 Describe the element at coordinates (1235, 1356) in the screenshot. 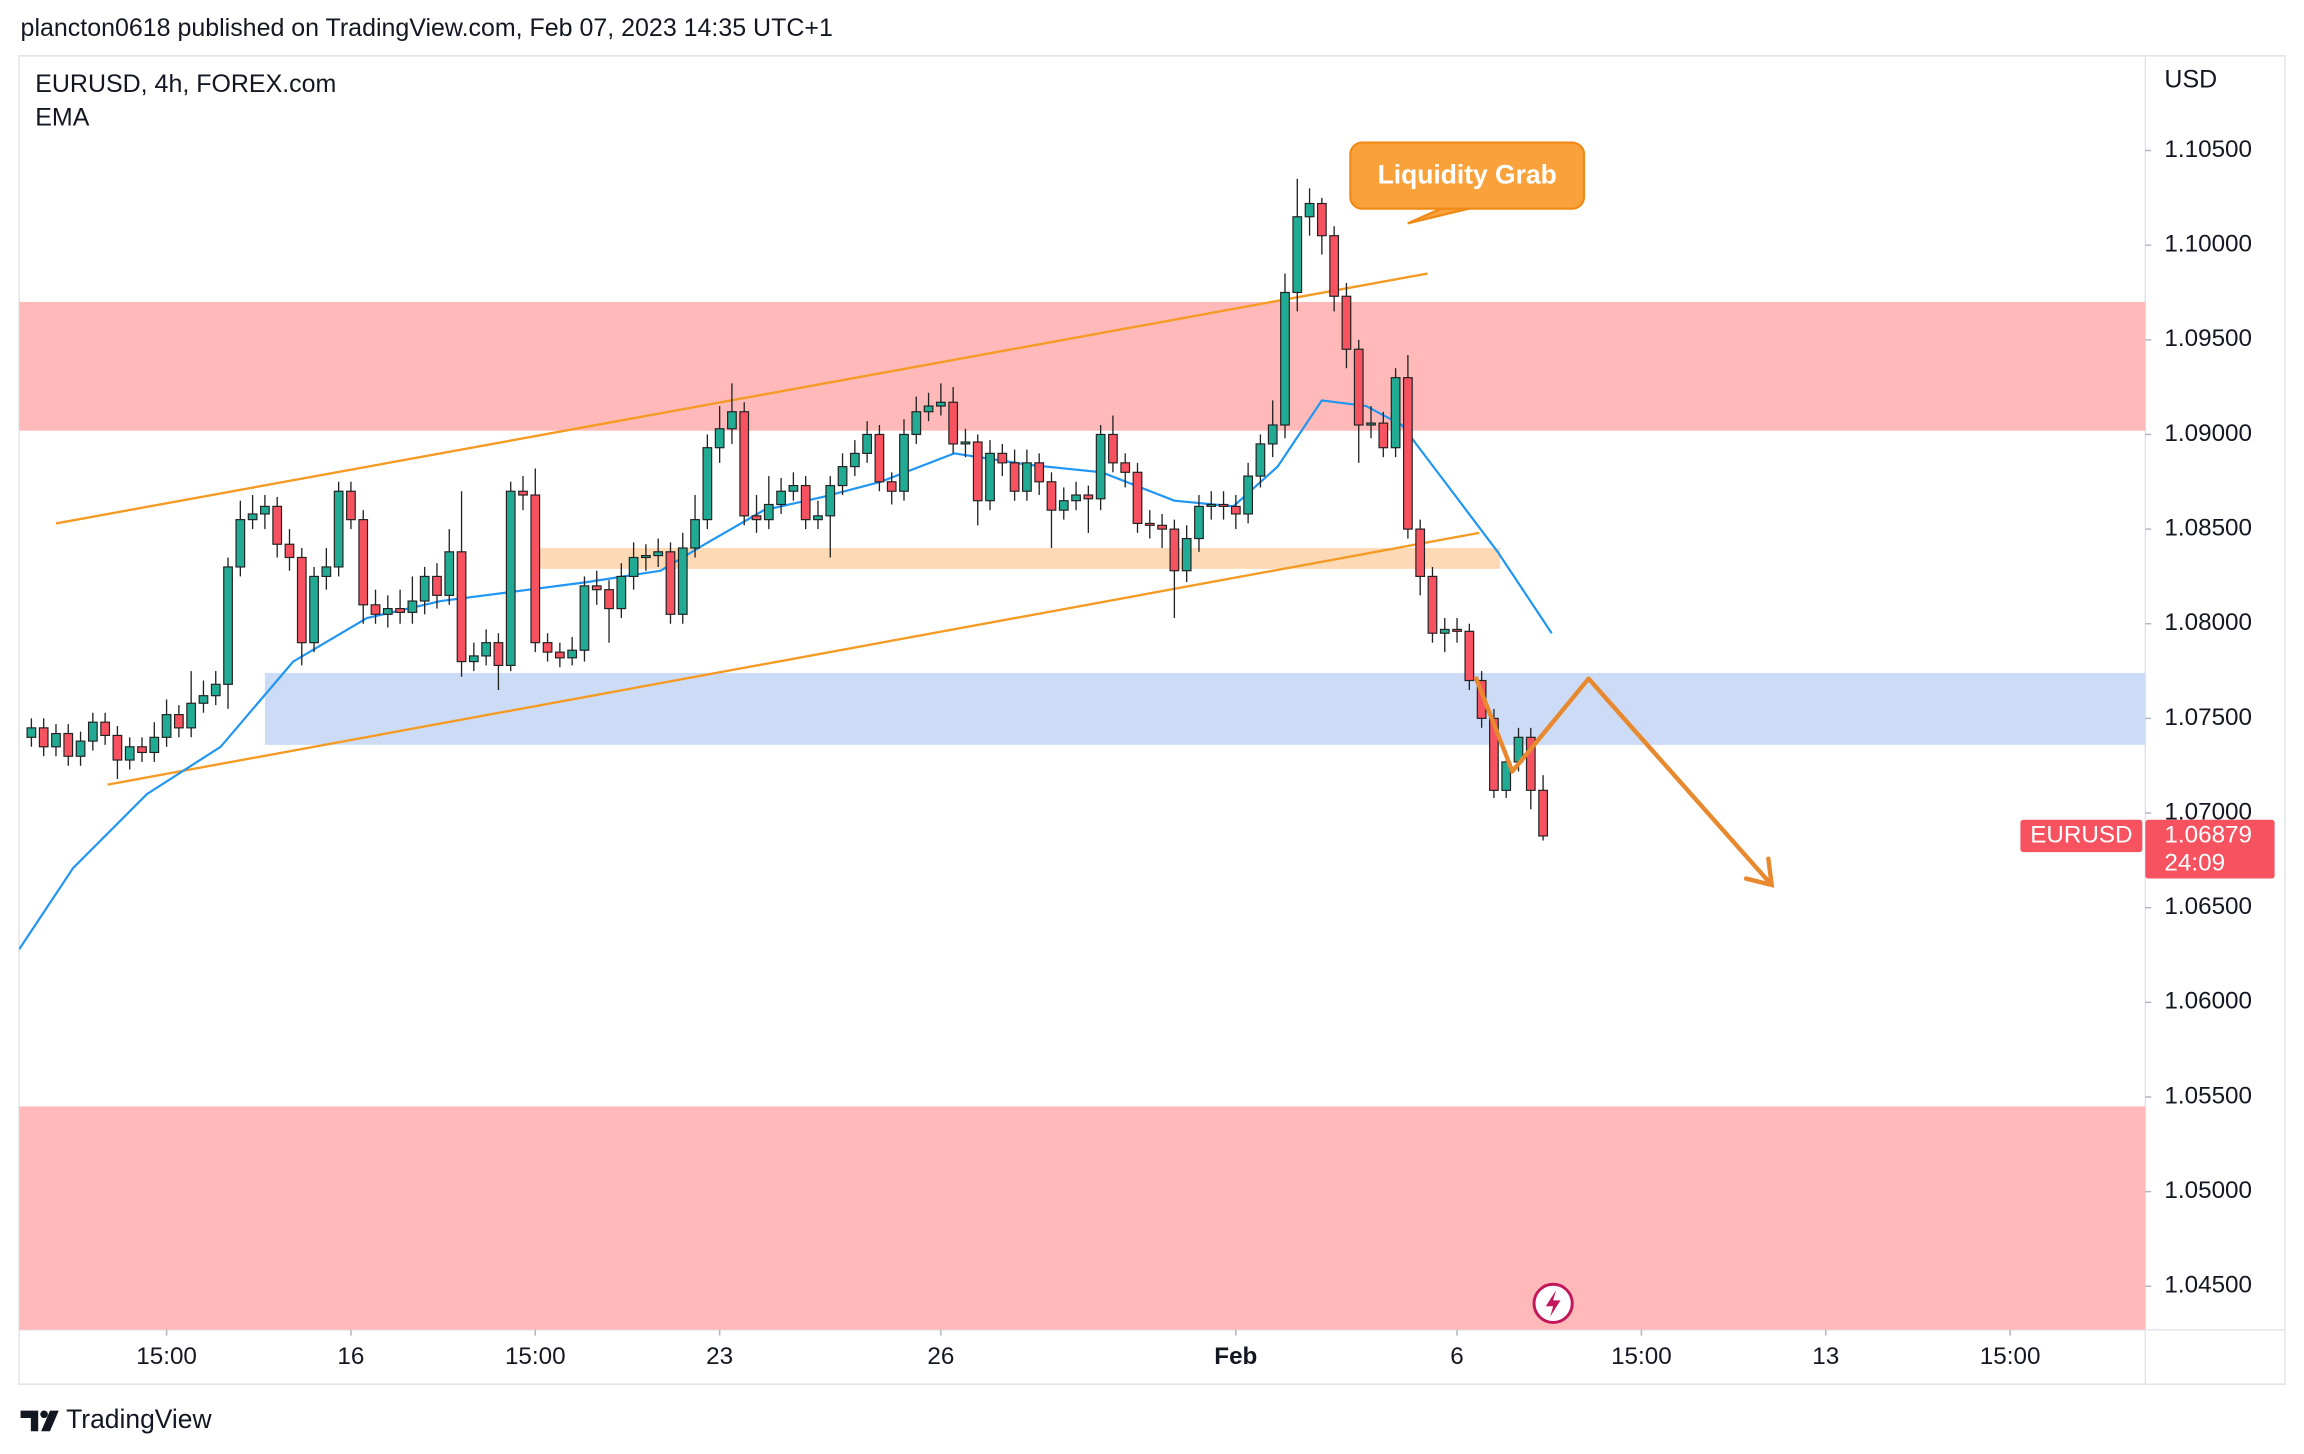

I see `x-tick-label: Feb` at that location.